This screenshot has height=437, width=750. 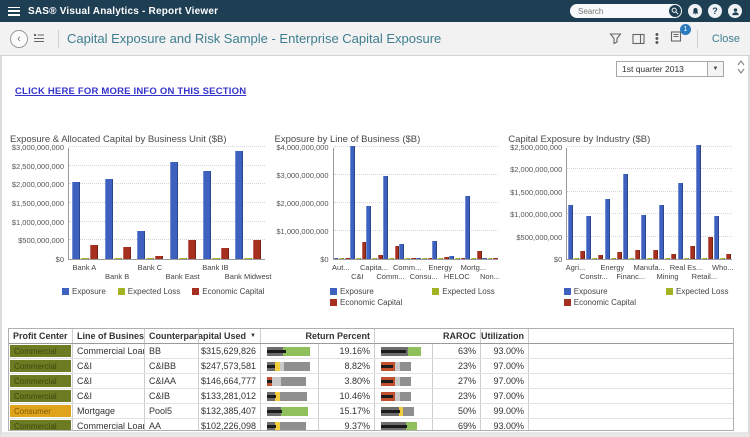 I want to click on column-header-raroc: RAROC, so click(x=428, y=336).